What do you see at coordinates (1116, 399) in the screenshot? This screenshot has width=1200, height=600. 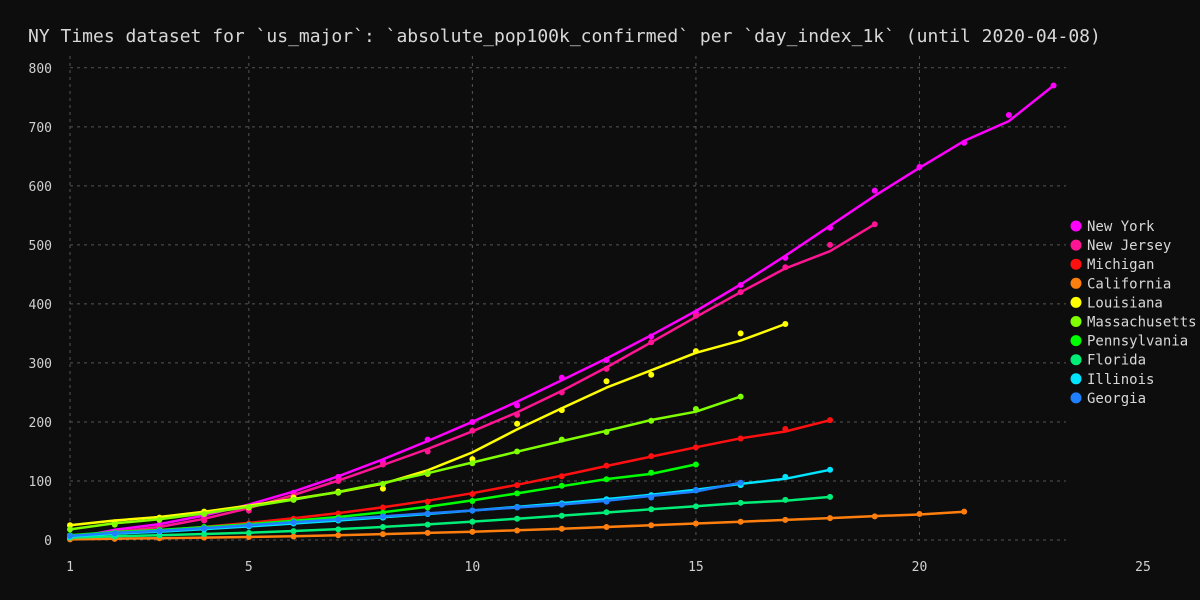 I see `legend-label: Georgia` at bounding box center [1116, 399].